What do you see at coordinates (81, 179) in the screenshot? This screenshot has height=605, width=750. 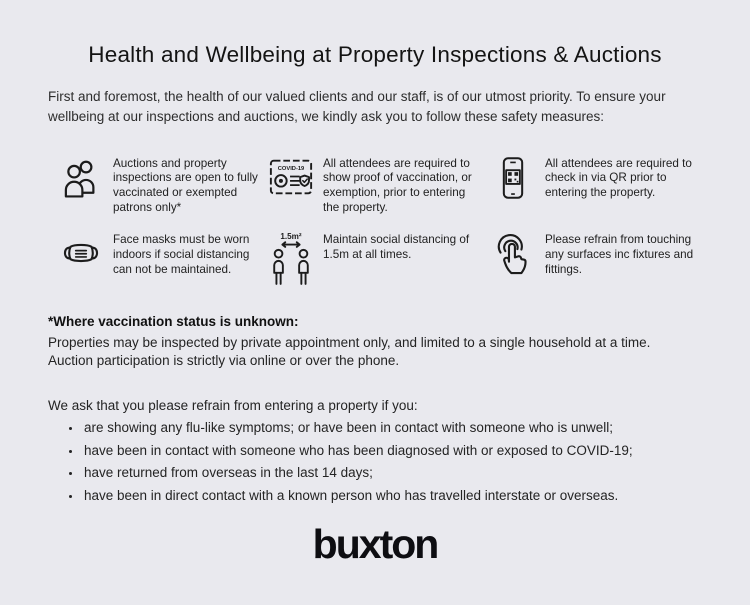 I see `people-icon` at bounding box center [81, 179].